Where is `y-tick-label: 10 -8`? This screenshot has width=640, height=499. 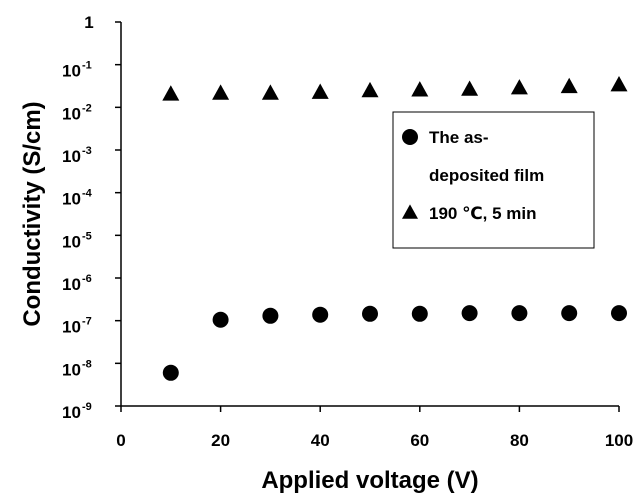 y-tick-label: 10 -8 is located at coordinates (77, 368).